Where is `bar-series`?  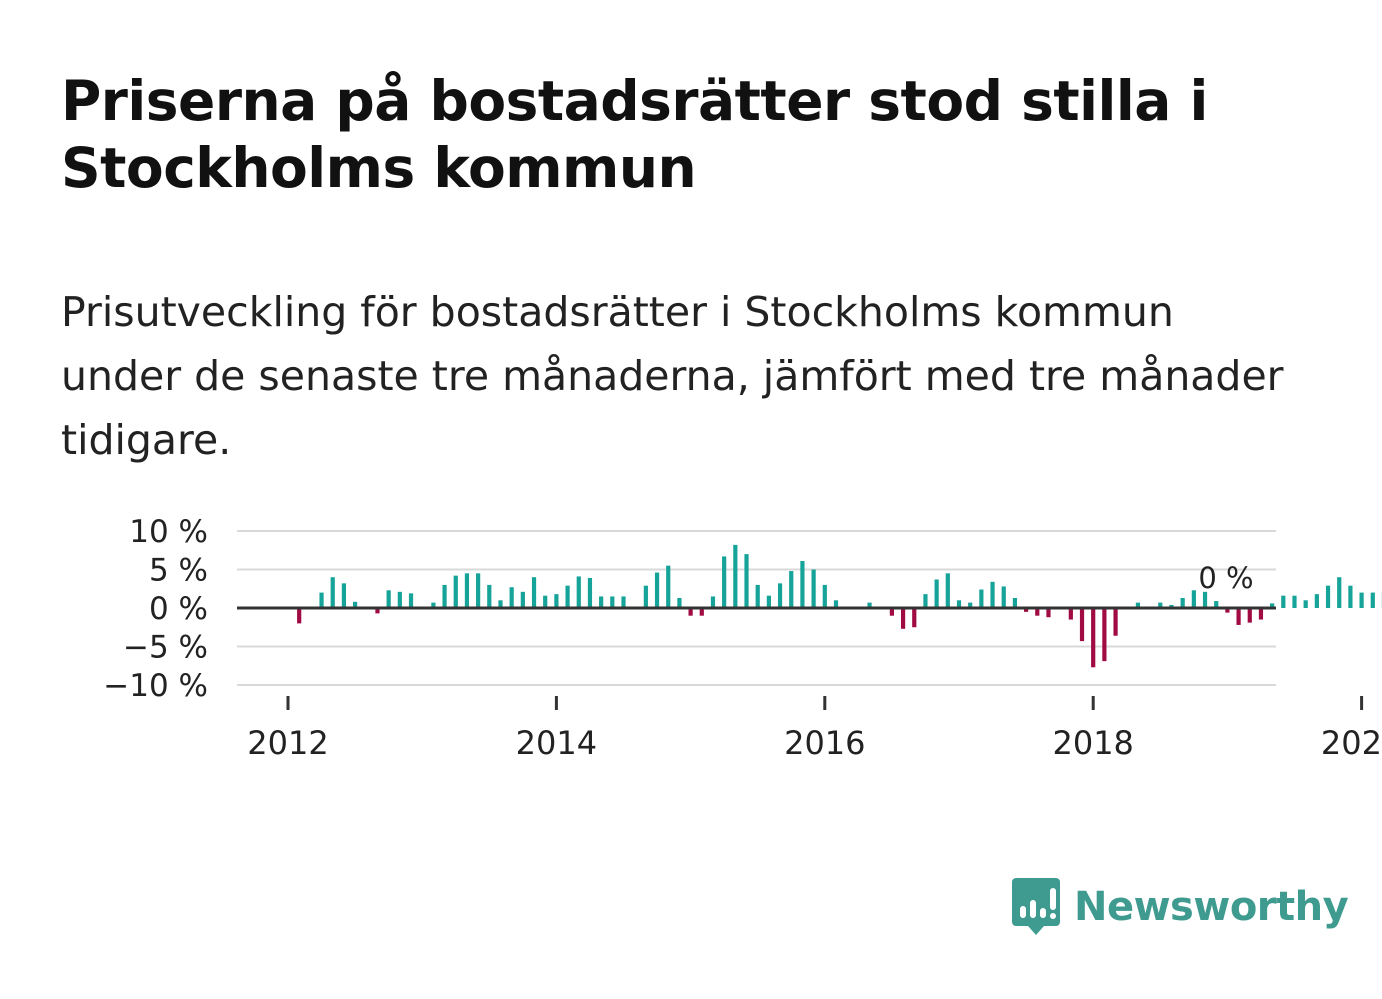
bar-series is located at coordinates (839, 606).